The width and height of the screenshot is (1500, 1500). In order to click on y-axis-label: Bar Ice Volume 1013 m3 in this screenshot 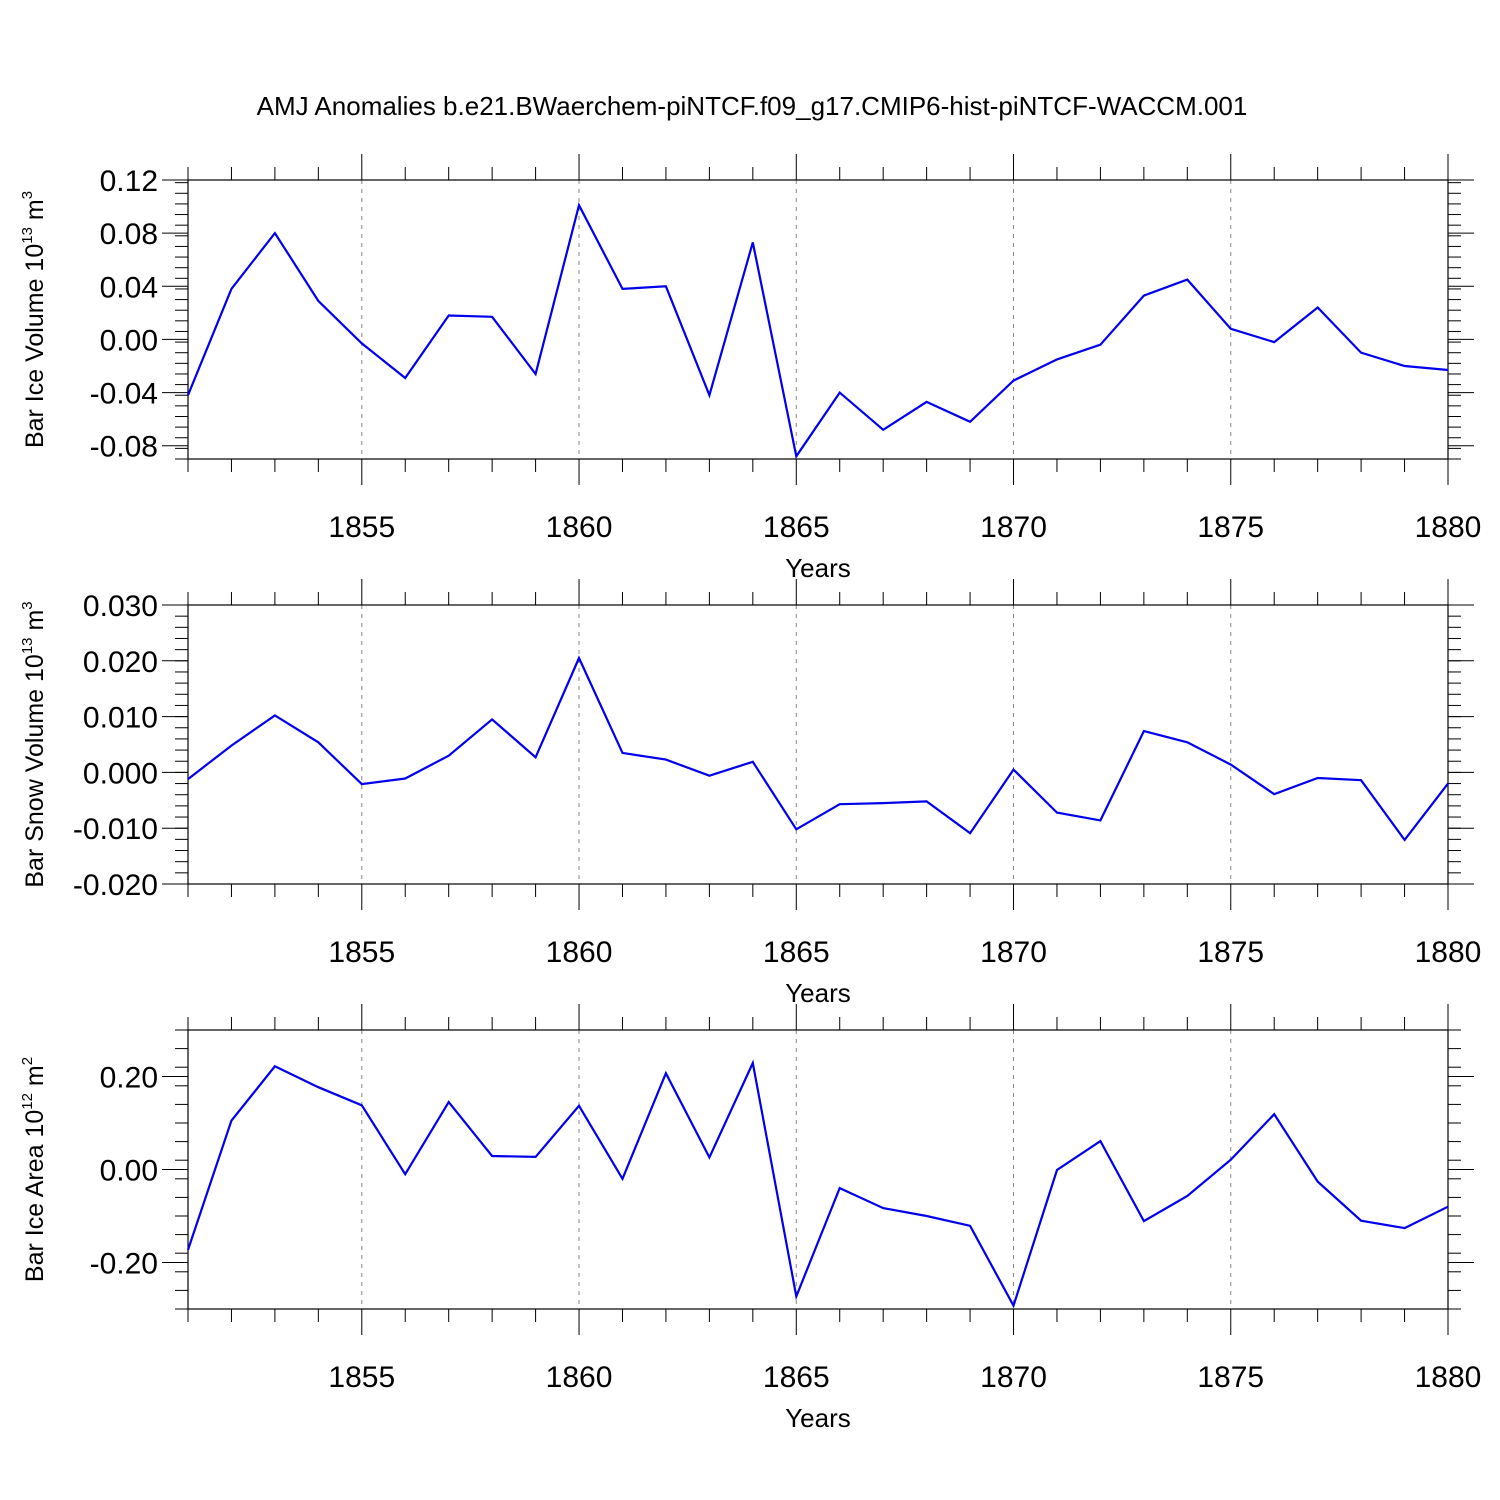, I will do `click(34, 319)`.